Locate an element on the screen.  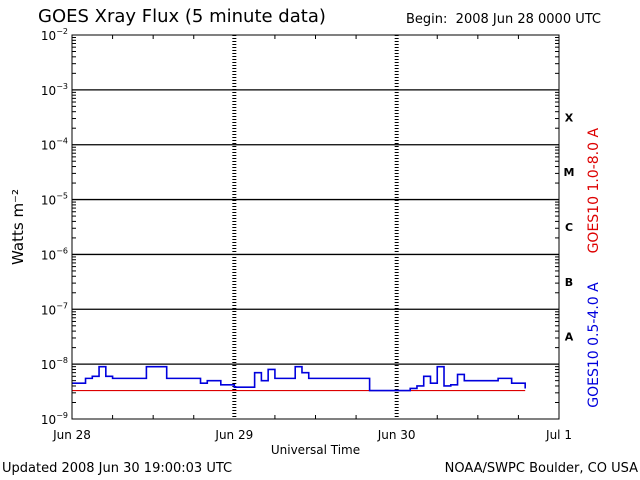
y-axis-label: Watts m⁻² is located at coordinates (18, 227).